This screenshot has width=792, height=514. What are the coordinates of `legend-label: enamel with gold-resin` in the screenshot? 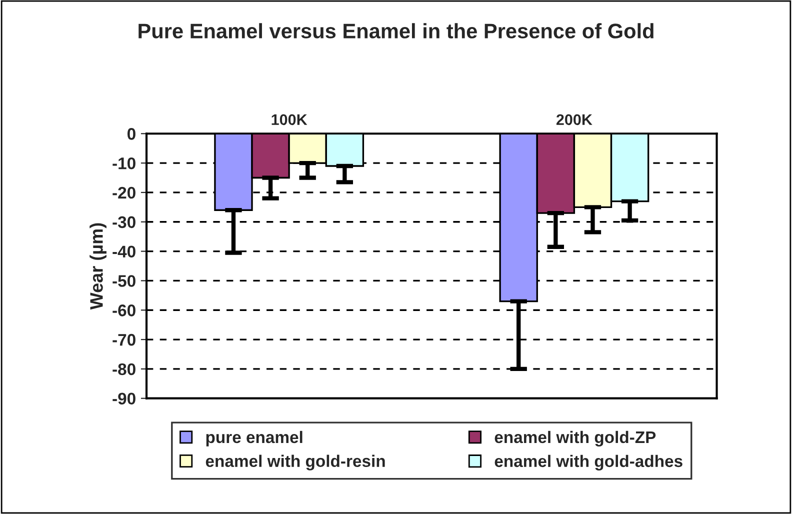 It's located at (295, 462).